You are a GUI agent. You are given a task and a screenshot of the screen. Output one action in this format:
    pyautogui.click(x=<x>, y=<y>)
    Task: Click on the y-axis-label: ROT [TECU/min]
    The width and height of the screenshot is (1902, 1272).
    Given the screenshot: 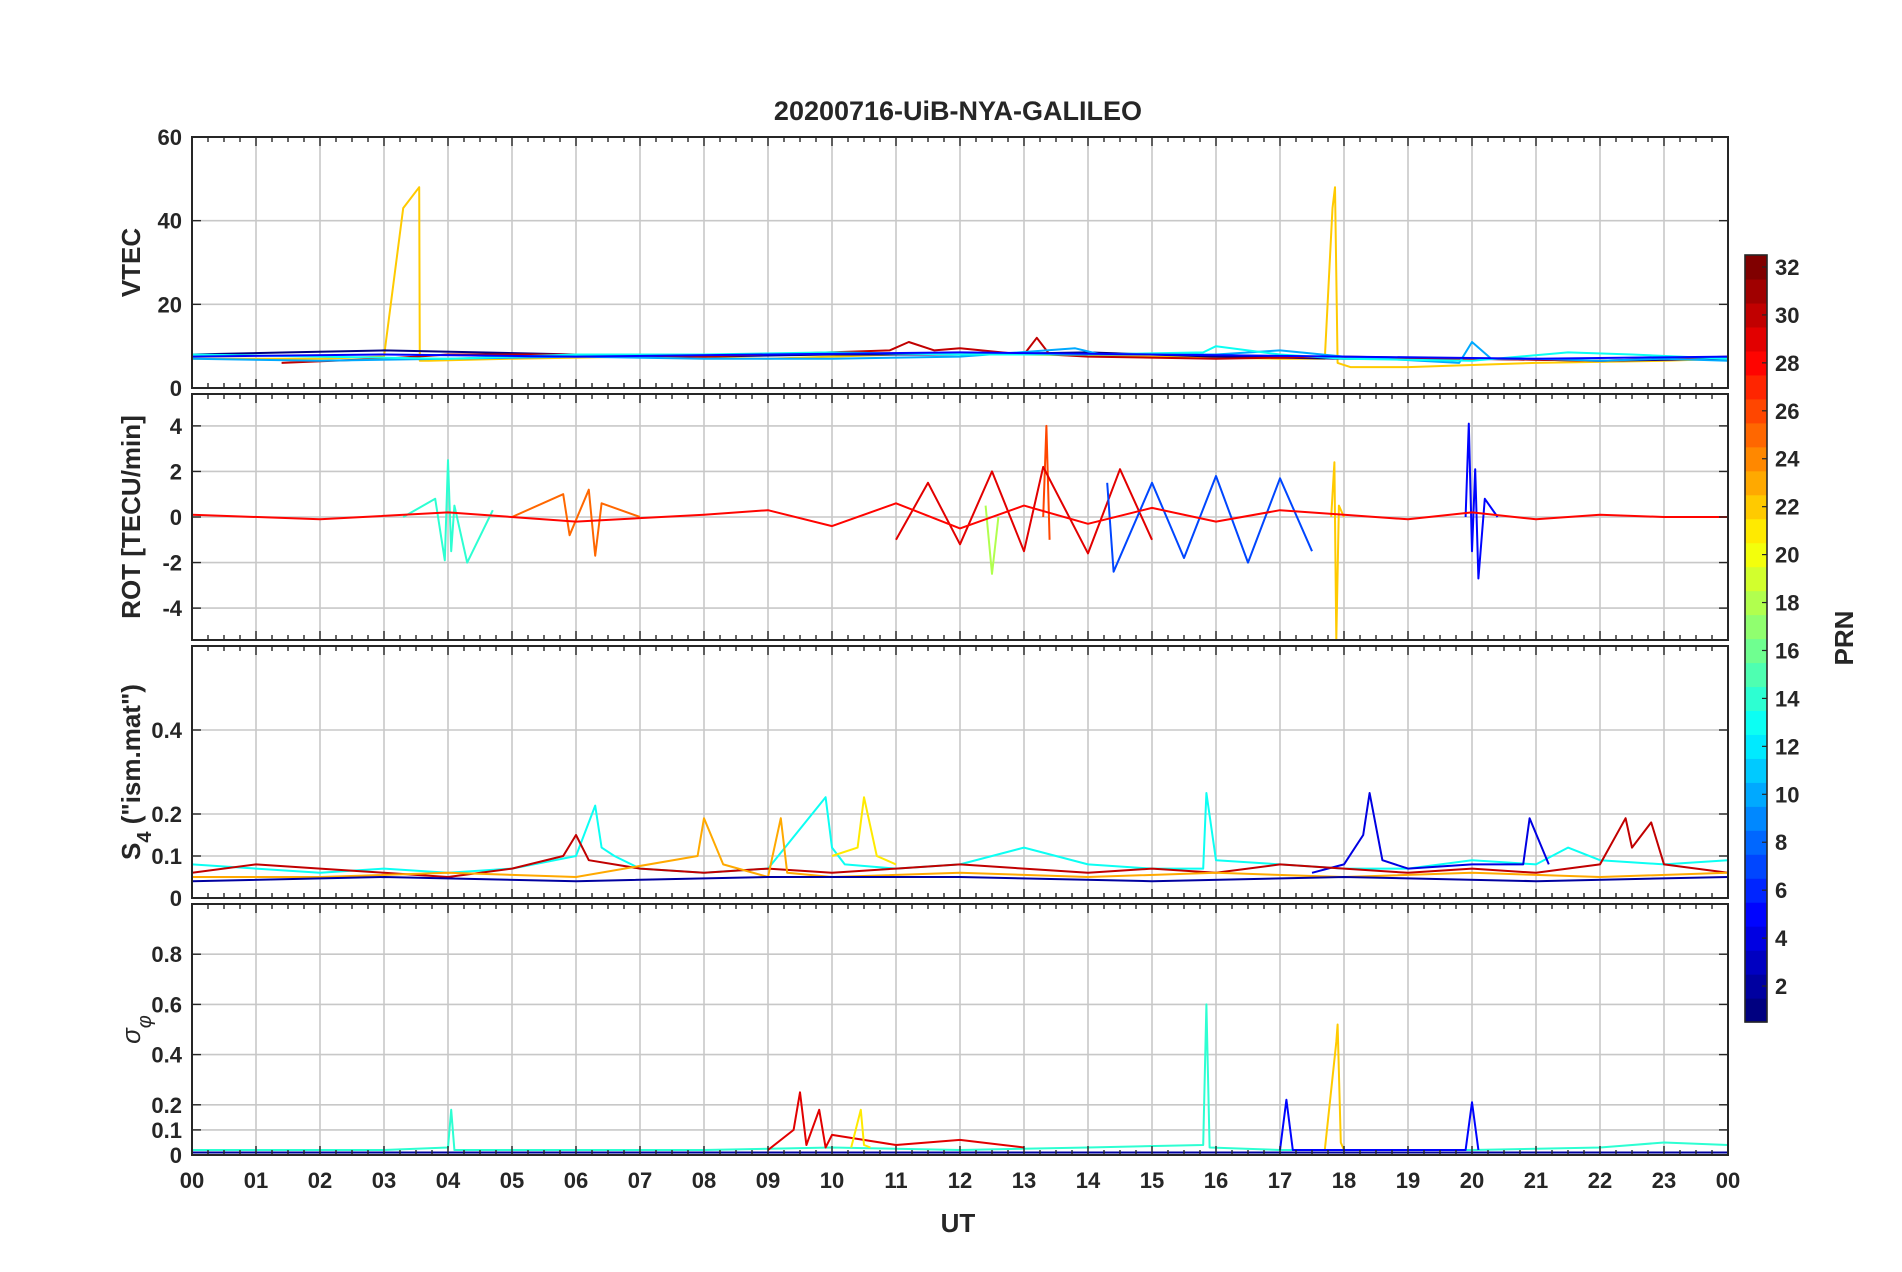 What is the action you would take?
    pyautogui.click(x=131, y=517)
    